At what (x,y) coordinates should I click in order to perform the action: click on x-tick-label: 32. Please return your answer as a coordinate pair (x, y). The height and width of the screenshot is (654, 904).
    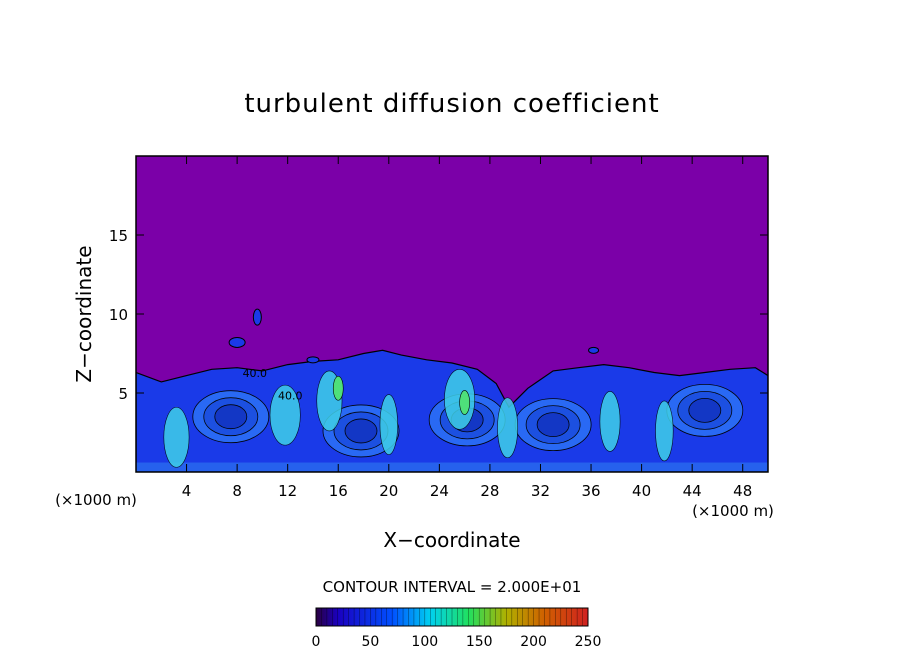
    Looking at the image, I should click on (540, 491).